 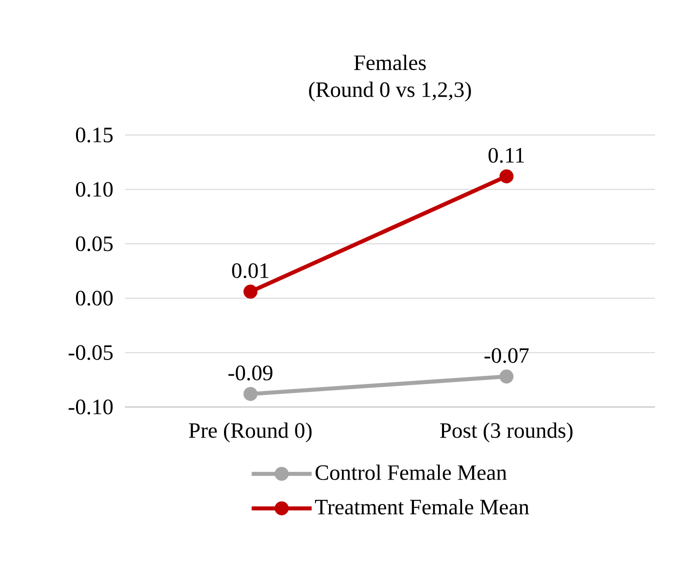 I want to click on data-label: -0.07, so click(x=506, y=356).